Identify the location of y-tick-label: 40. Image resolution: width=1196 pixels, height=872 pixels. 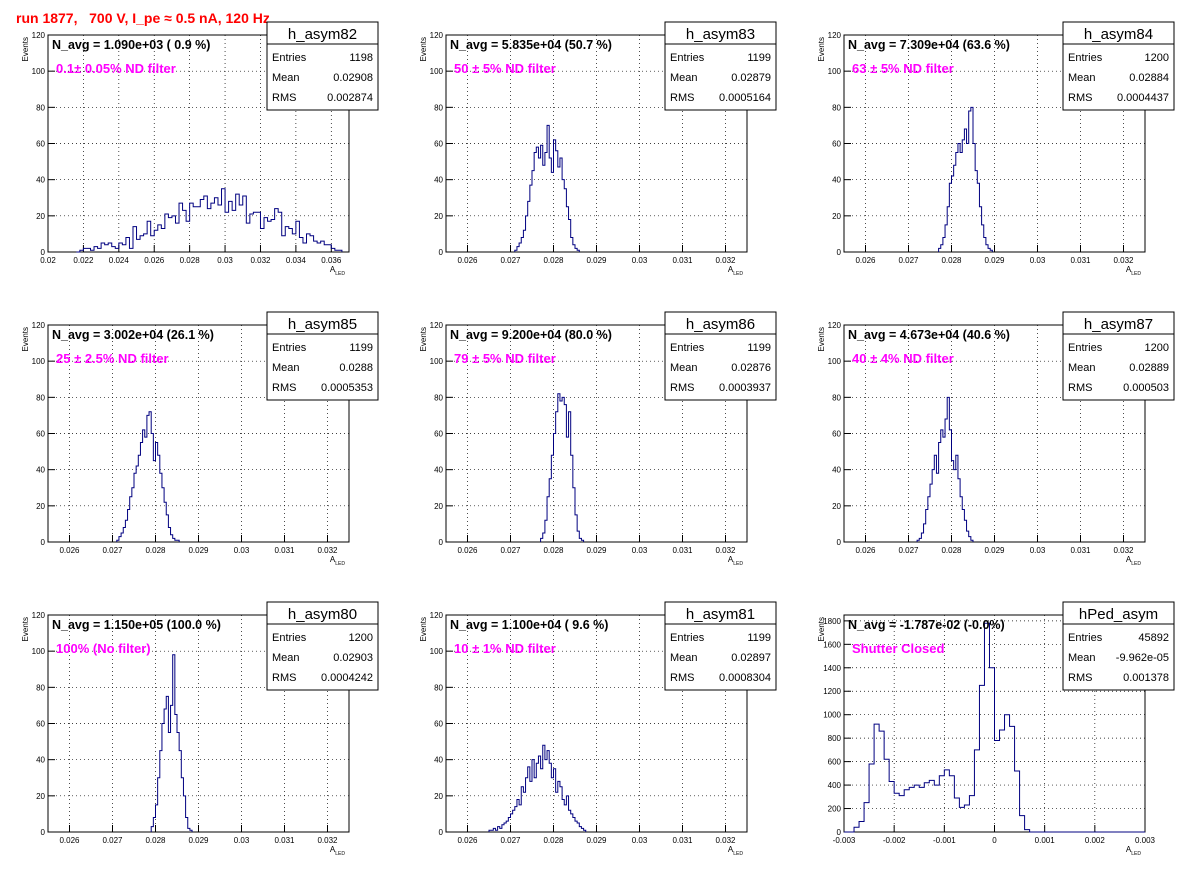
(40, 760).